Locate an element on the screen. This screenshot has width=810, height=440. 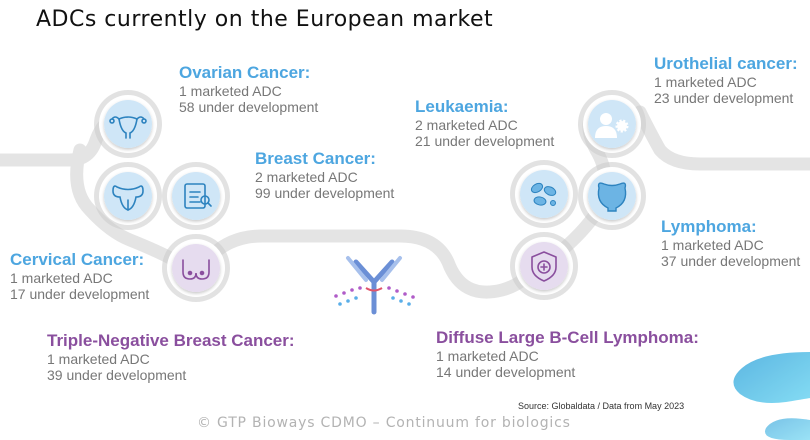
antibody-drug-conjugate-icon is located at coordinates (374, 285).